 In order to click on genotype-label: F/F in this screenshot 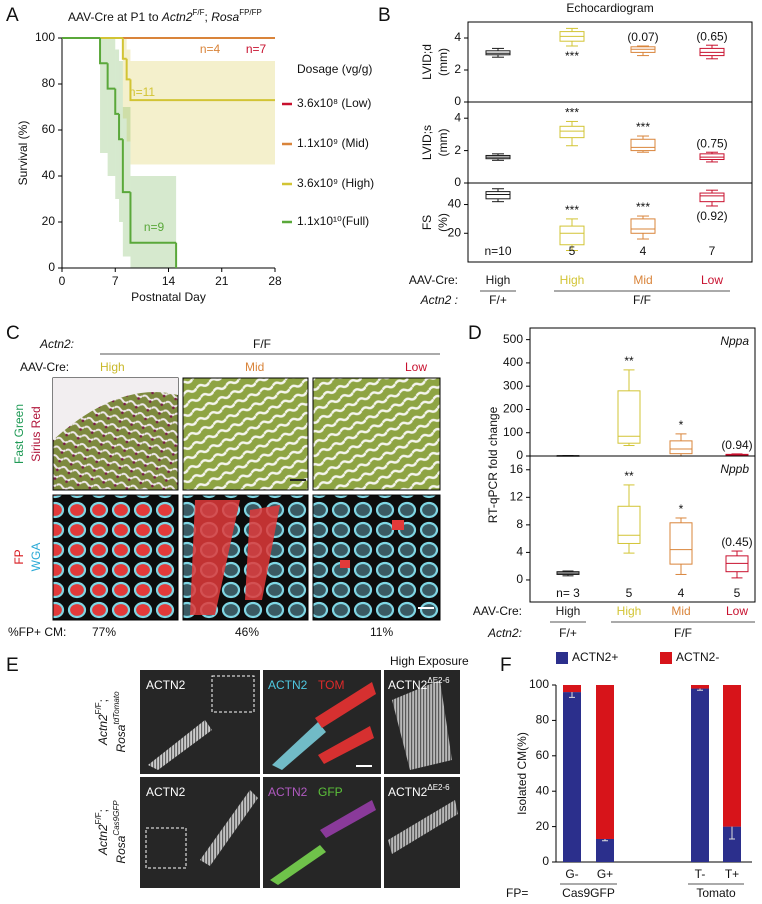, I will do `click(683, 633)`.